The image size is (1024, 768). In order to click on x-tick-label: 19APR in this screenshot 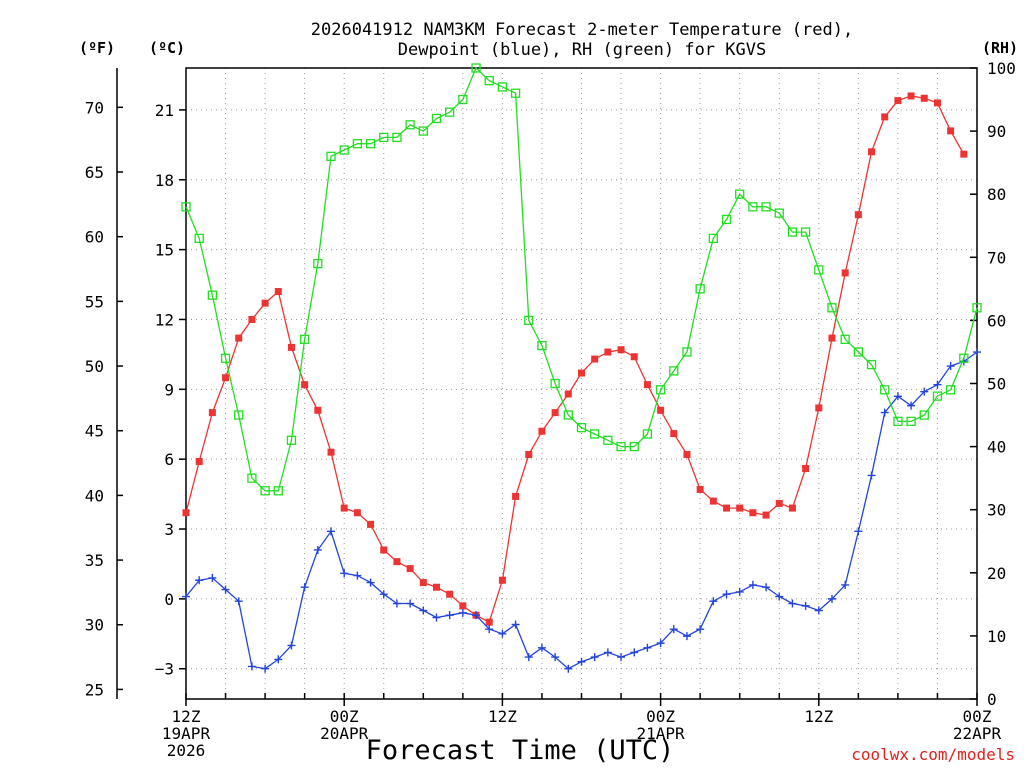, I will do `click(186, 733)`.